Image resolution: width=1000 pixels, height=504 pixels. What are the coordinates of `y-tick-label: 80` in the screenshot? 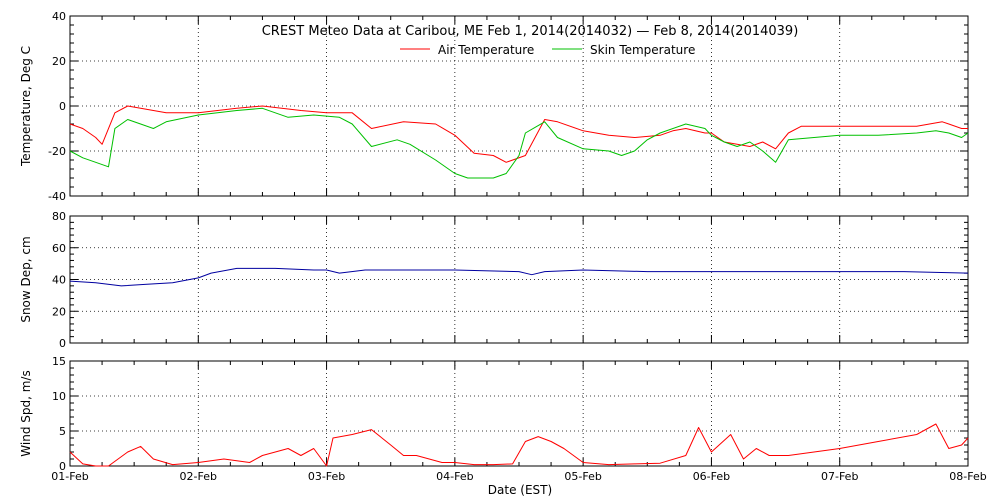 It's located at (59, 216).